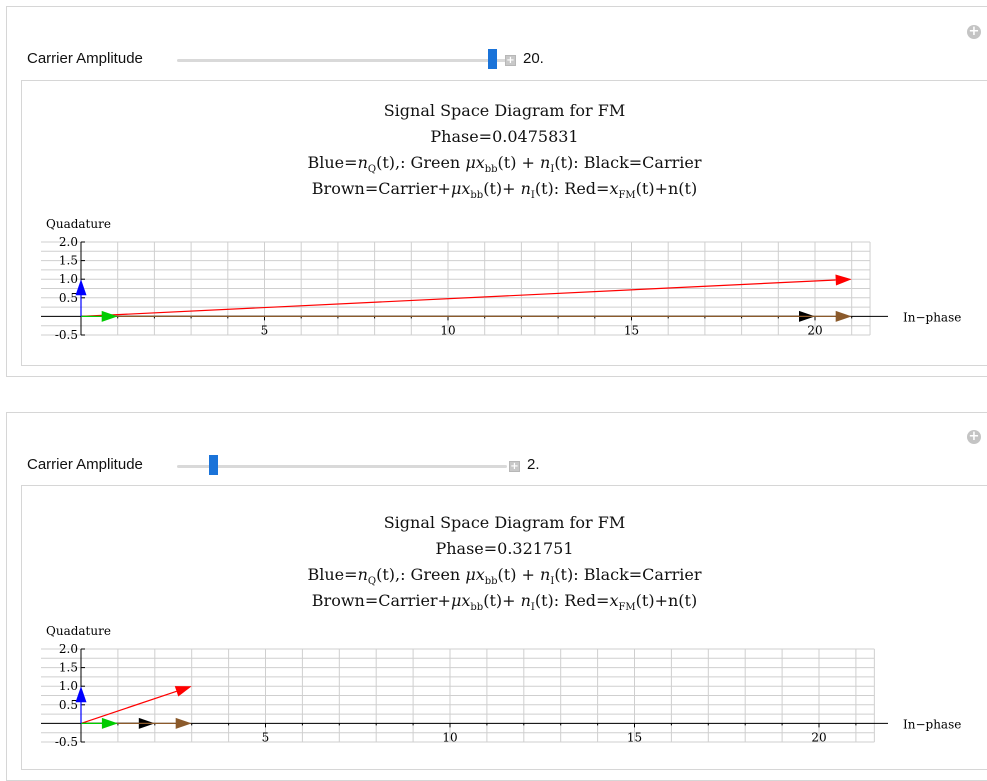 The height and width of the screenshot is (781, 987). Describe the element at coordinates (504, 548) in the screenshot. I see `plot-phase: Phase=0.321751` at that location.